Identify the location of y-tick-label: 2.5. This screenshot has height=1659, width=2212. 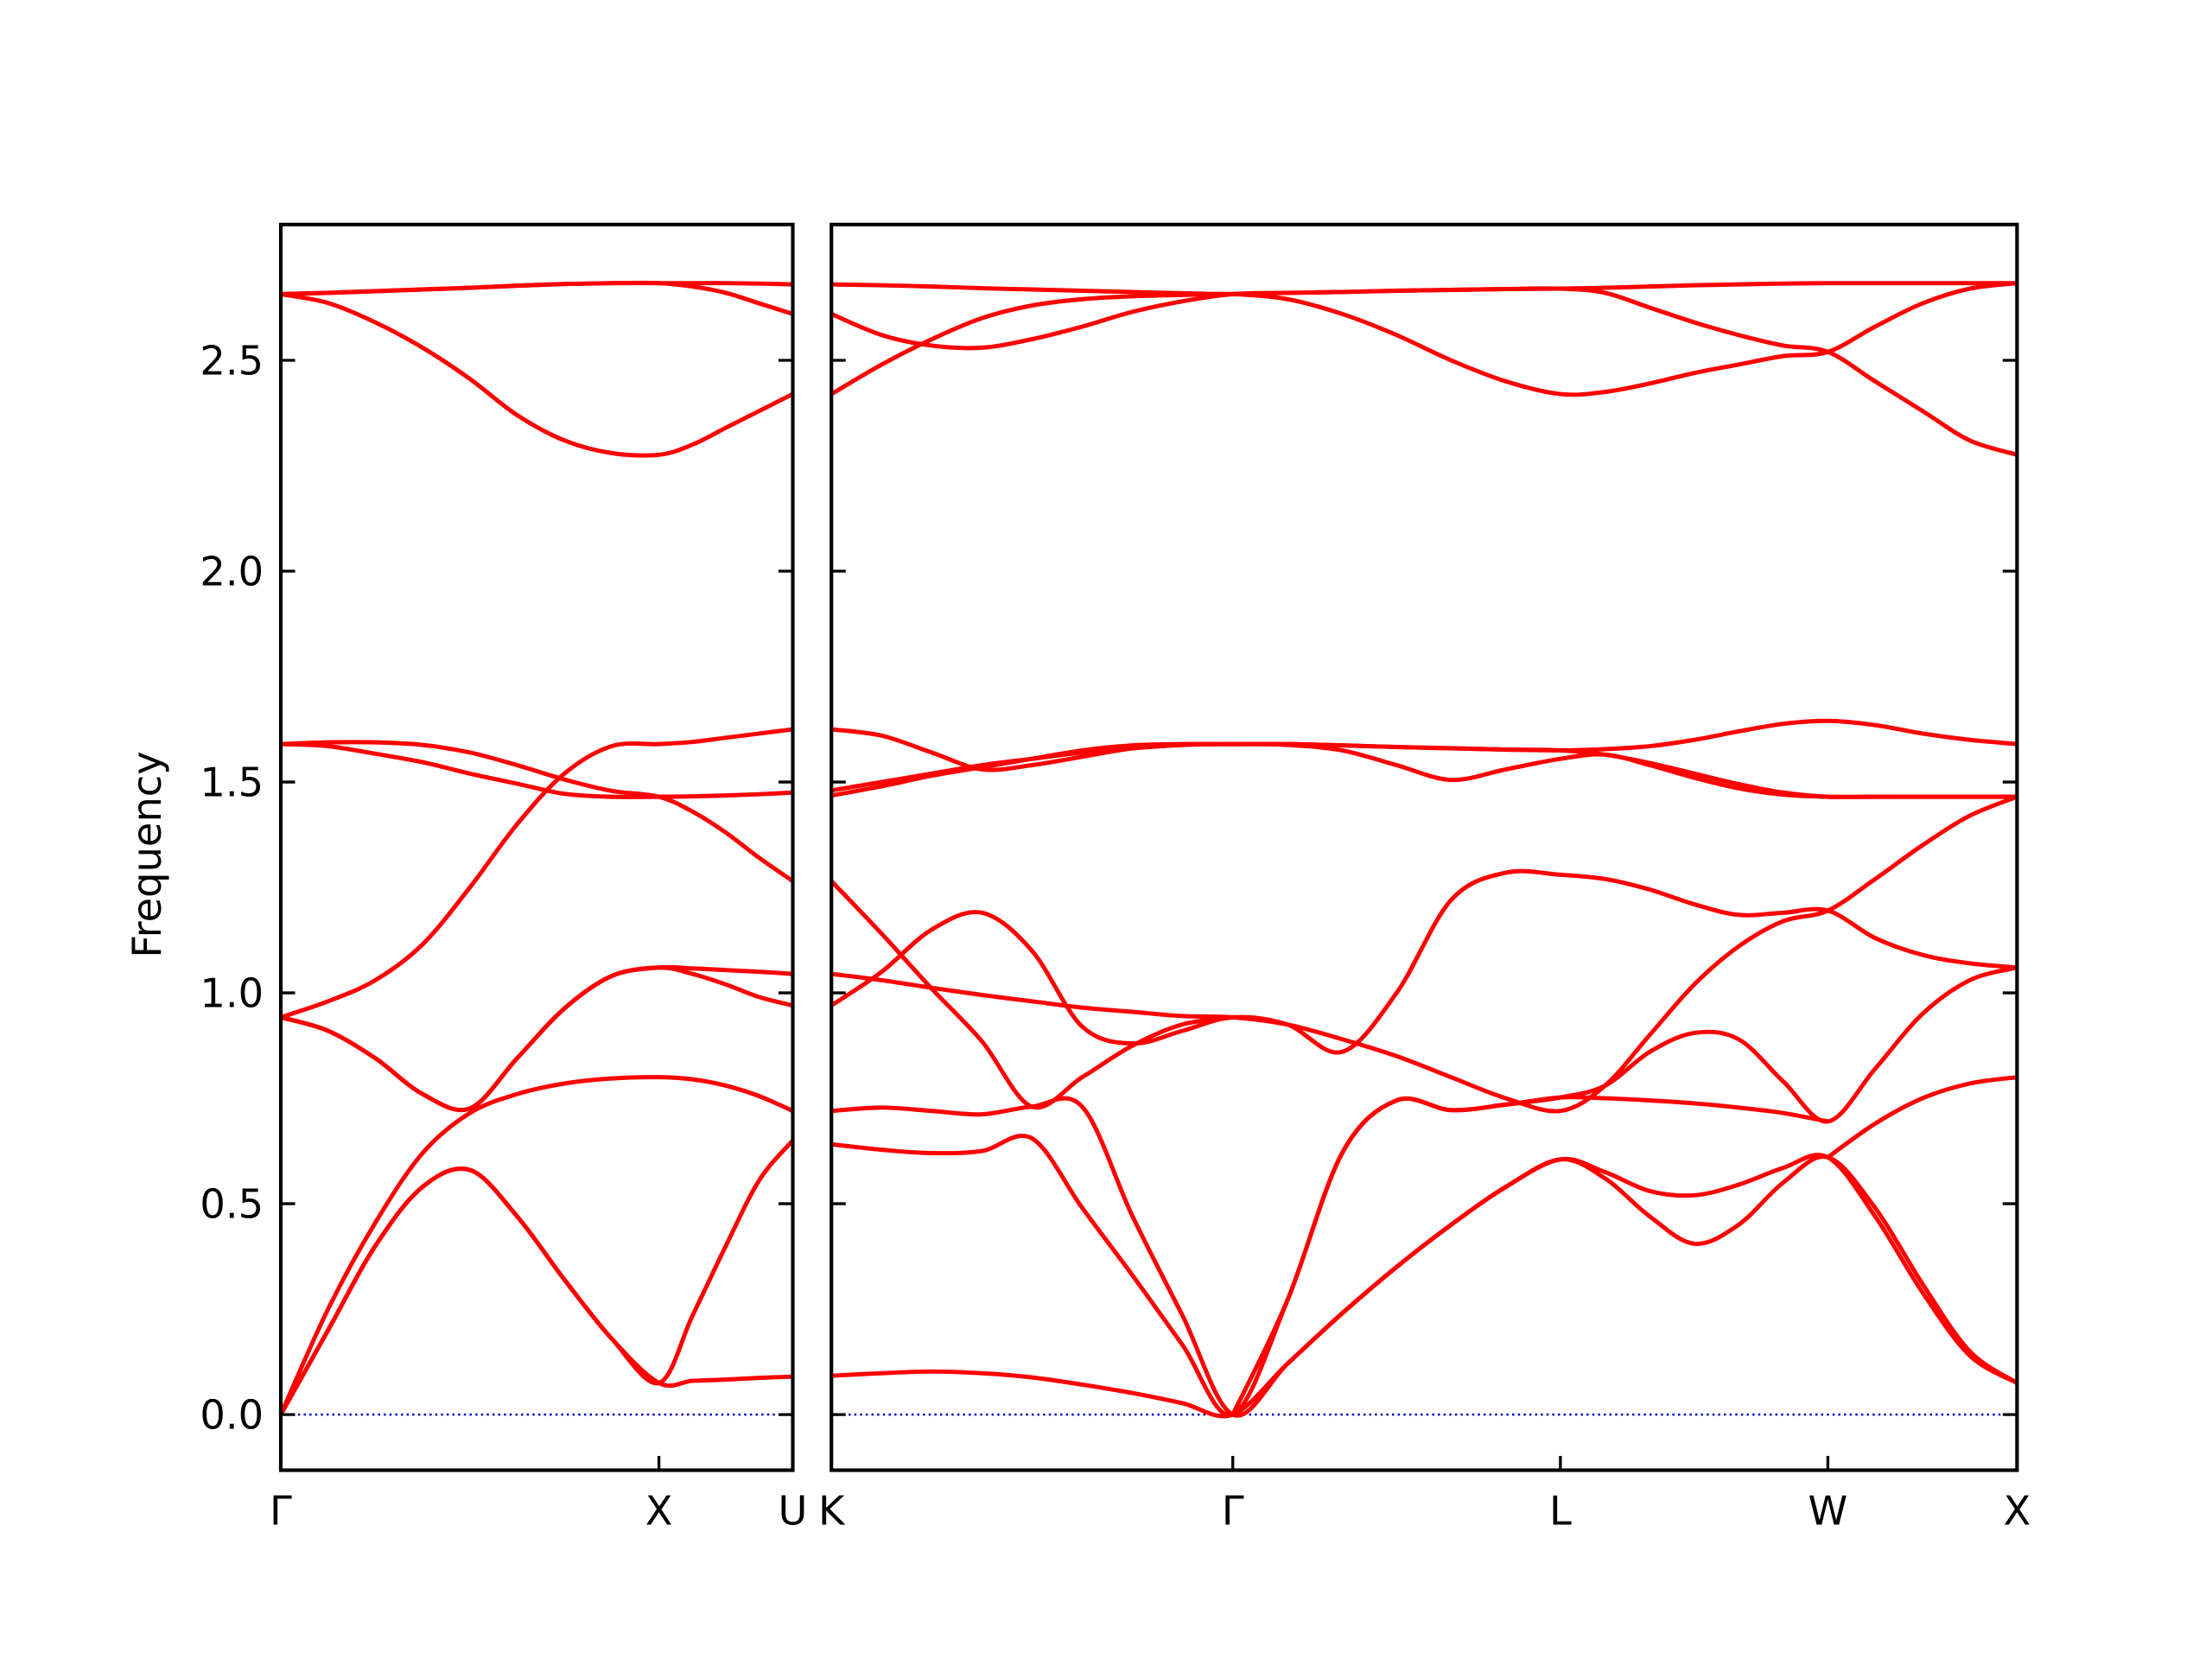
(232, 361).